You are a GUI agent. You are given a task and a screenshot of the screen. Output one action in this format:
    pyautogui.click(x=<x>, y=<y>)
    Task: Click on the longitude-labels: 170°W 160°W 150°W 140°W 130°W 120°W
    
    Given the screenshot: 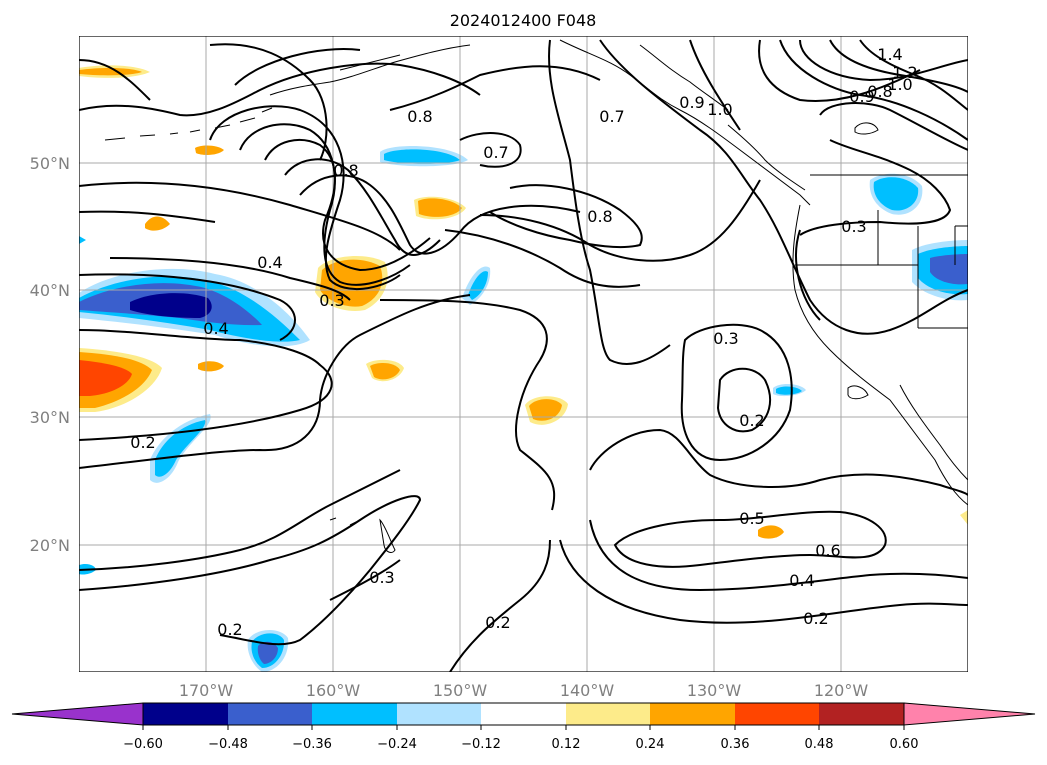 What is the action you would take?
    pyautogui.click(x=524, y=690)
    